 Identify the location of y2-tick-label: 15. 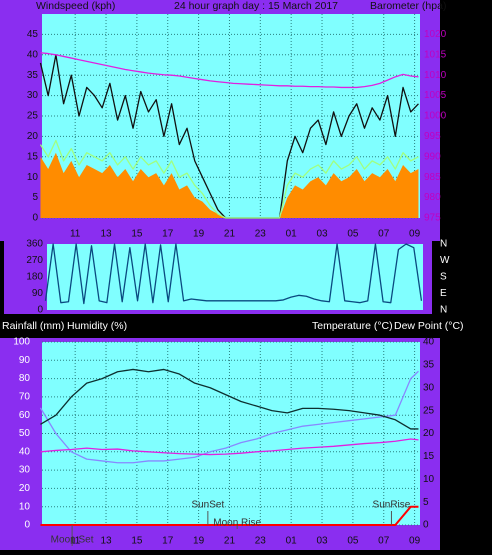
(429, 456).